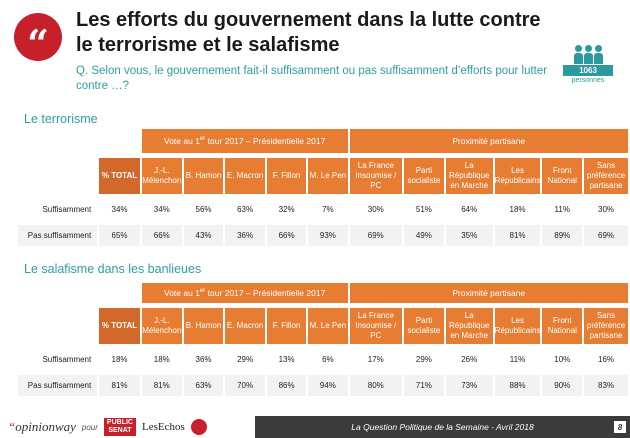  What do you see at coordinates (89, 427) in the screenshot?
I see `pour-label: pour` at bounding box center [89, 427].